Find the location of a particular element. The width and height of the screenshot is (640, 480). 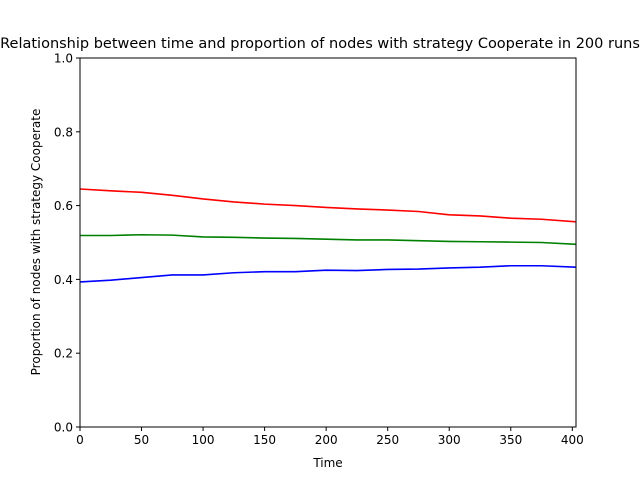

x-axis-label: Time is located at coordinates (327, 463).